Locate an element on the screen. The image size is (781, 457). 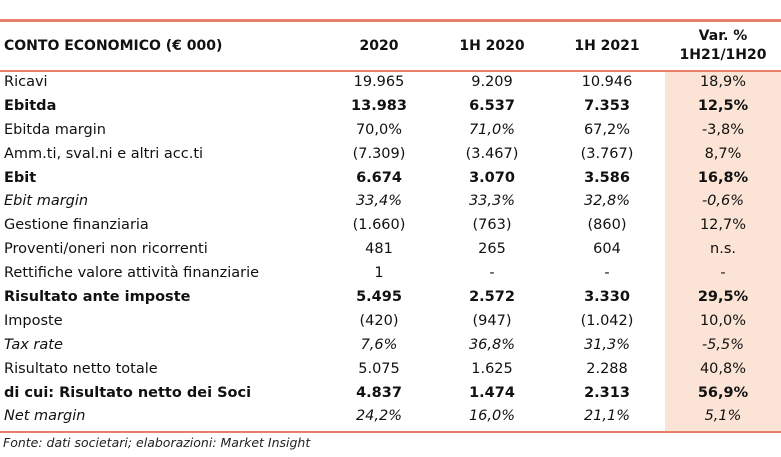
cell-2020: 19.965 is located at coordinates (379, 81).